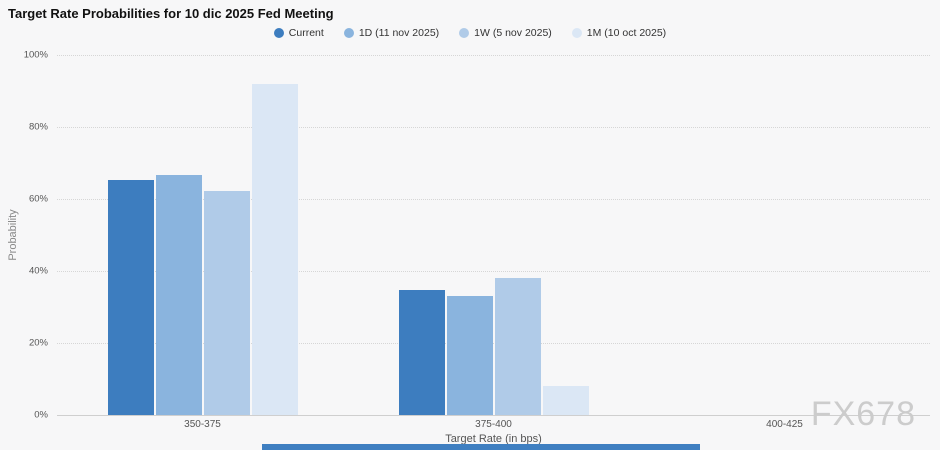 The height and width of the screenshot is (450, 940). What do you see at coordinates (863, 414) in the screenshot?
I see `watermark: FX678` at bounding box center [863, 414].